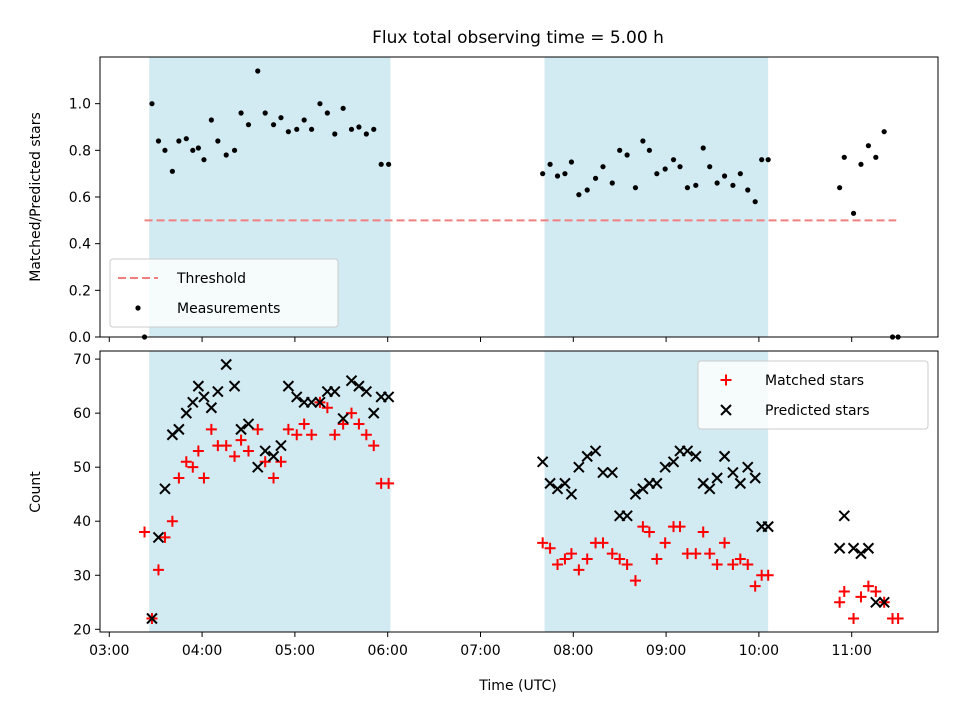 This screenshot has width=960, height=720. Describe the element at coordinates (518, 38) in the screenshot. I see `chart-title: Flux total observing time = 5.00 h` at that location.